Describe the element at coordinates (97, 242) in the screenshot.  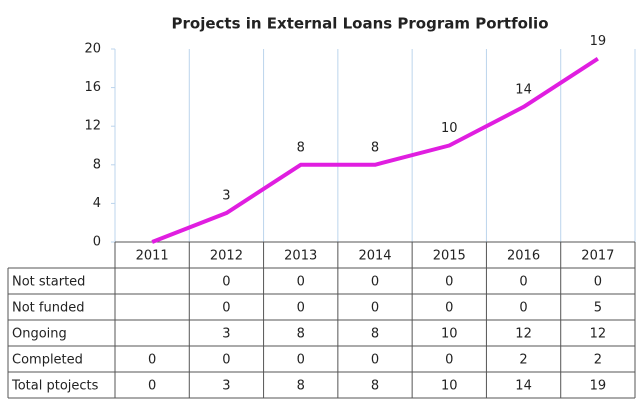
I see `y-tick-label: 0` at that location.